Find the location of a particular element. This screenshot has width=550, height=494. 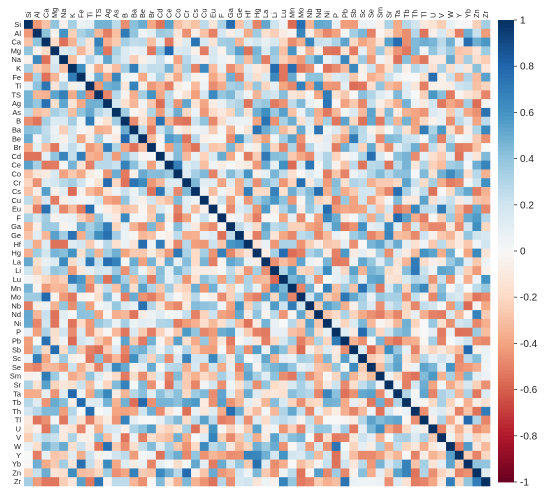

heatmap-cell-y-cr is located at coordinates (187, 455).